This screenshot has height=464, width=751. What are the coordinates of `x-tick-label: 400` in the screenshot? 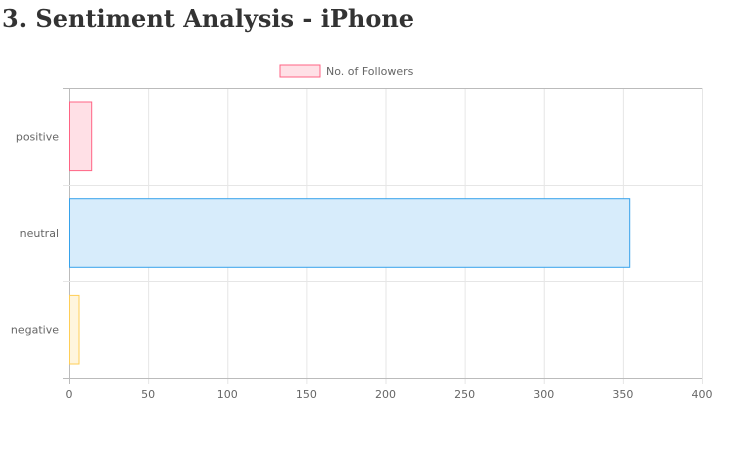 It's located at (702, 394).